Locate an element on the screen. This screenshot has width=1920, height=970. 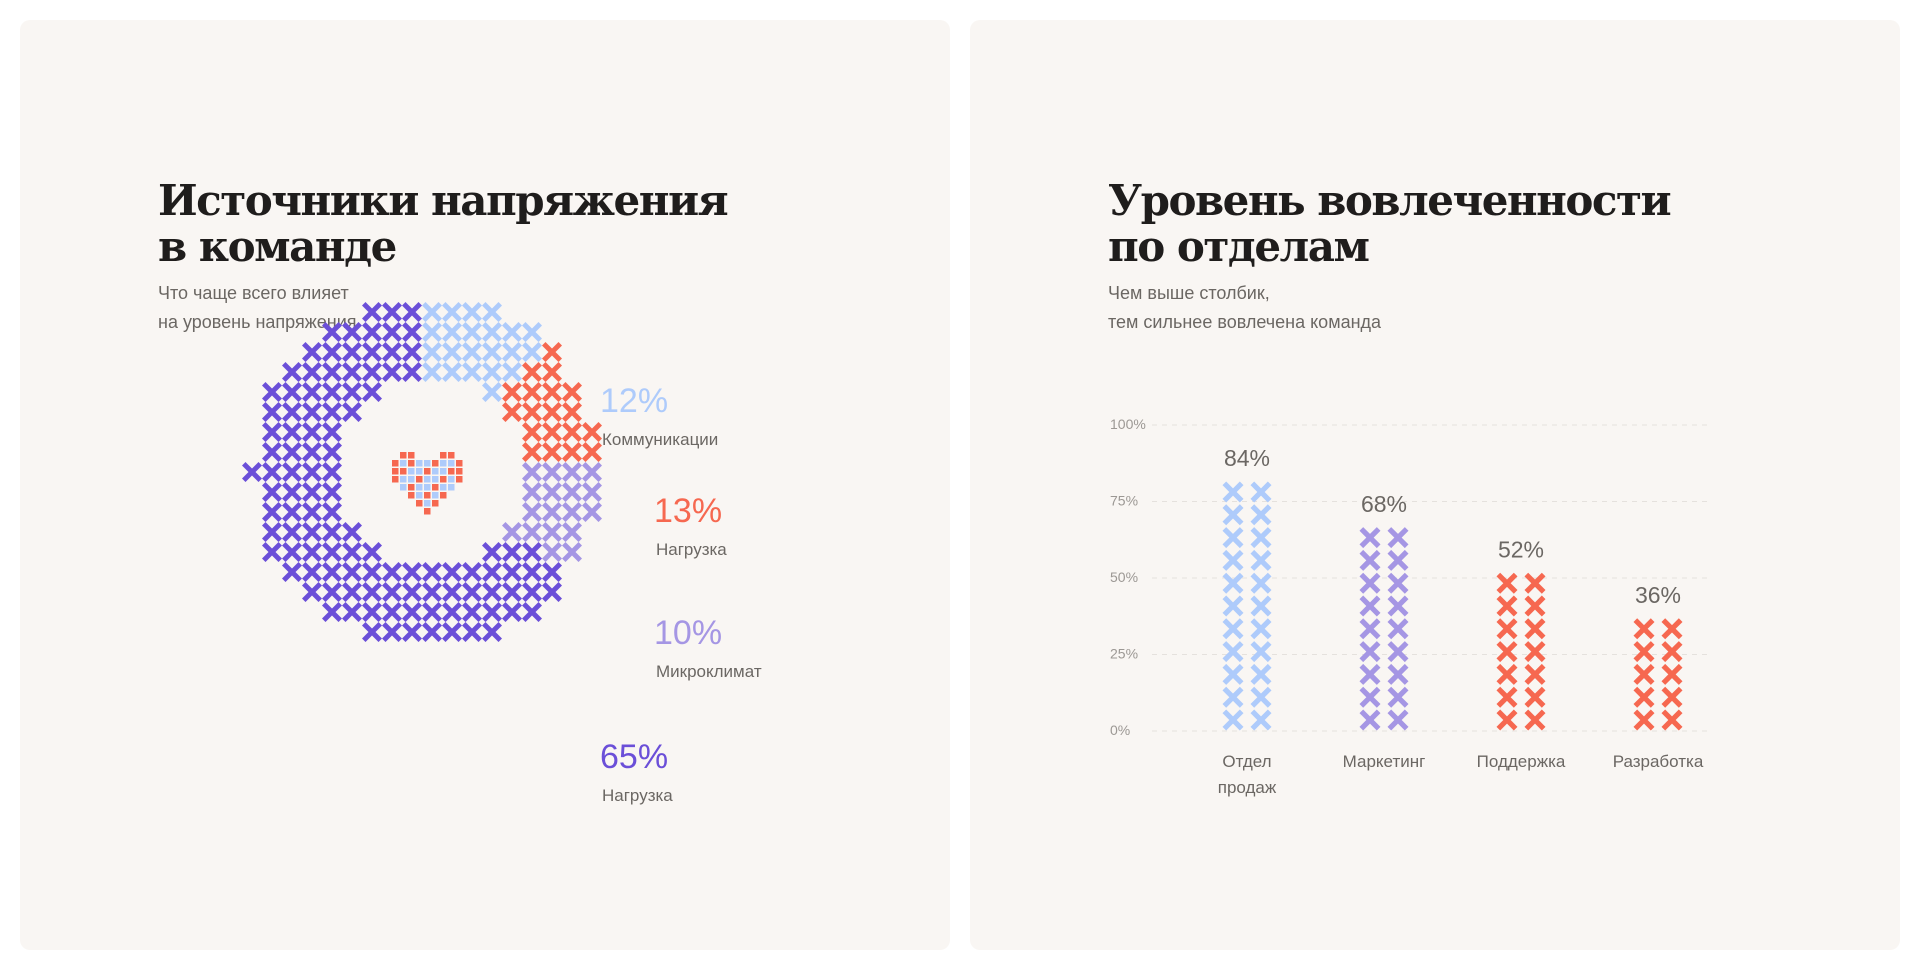
donut-legend-item: 10% Микроклимат is located at coordinates (708, 647).